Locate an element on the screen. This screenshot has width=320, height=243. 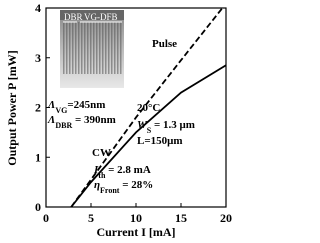
annotation-part: Front is located at coordinates (110, 190).